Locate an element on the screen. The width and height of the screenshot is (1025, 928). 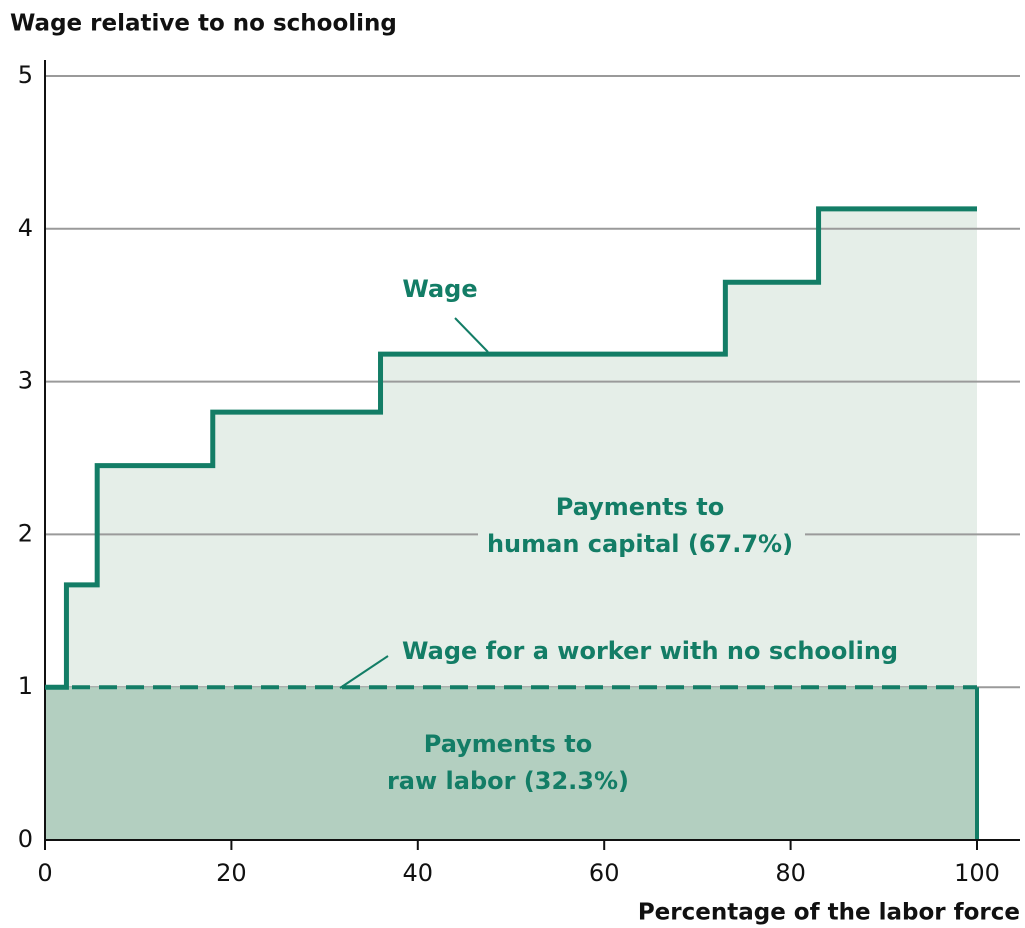
x-tick-label: 80 is located at coordinates (790, 873).